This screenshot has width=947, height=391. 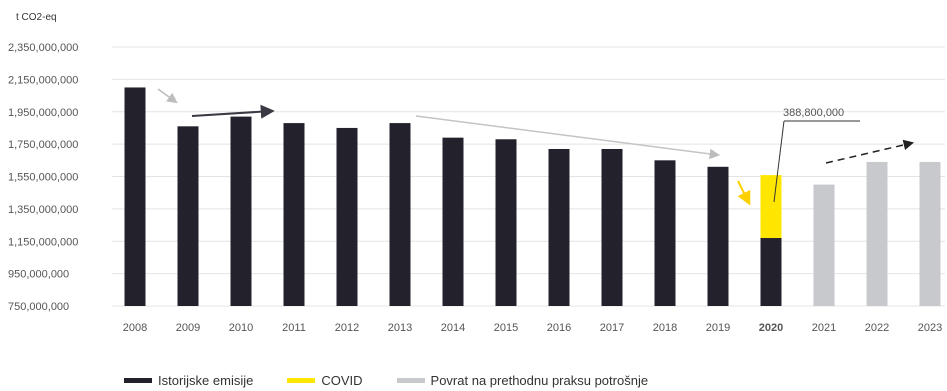 What do you see at coordinates (347, 216) in the screenshot?
I see `bar-istorijske-emisije-2012` at bounding box center [347, 216].